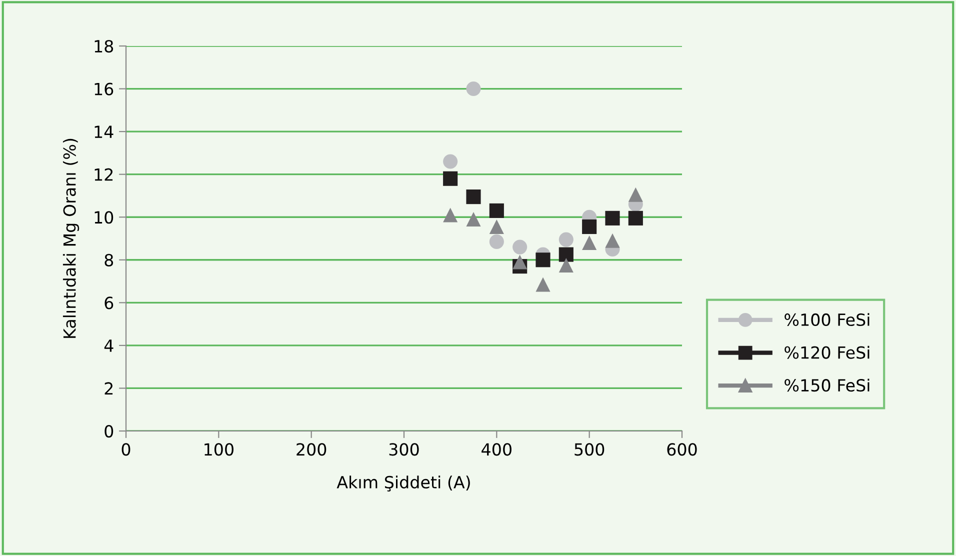 The height and width of the screenshot is (556, 956). Describe the element at coordinates (827, 319) in the screenshot. I see `legend-label: %100 FeSi` at that location.